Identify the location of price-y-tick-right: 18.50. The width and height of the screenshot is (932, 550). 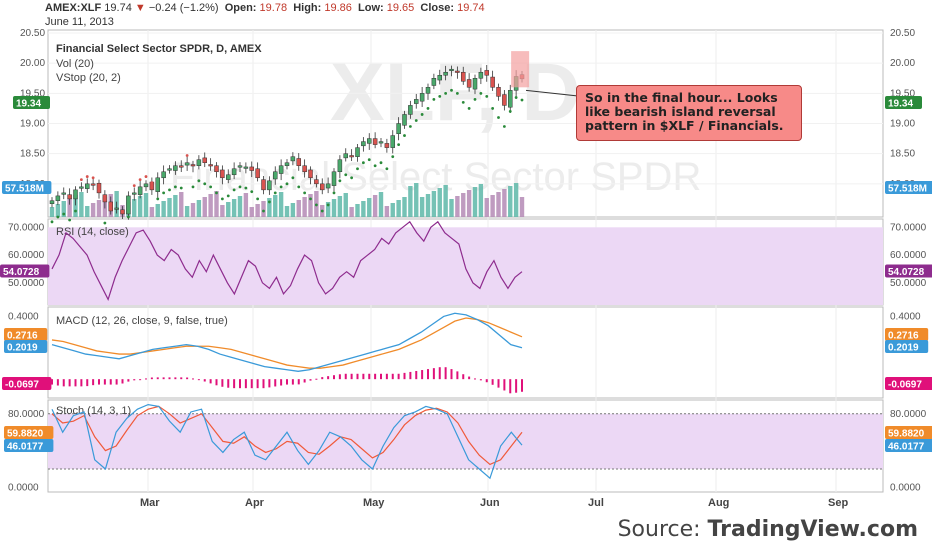
(902, 154).